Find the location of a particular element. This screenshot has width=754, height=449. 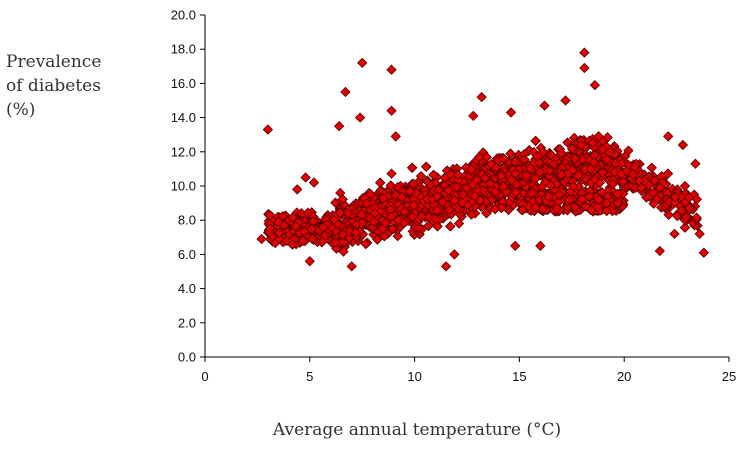

y-tick-label: 6.0 is located at coordinates (187, 254).